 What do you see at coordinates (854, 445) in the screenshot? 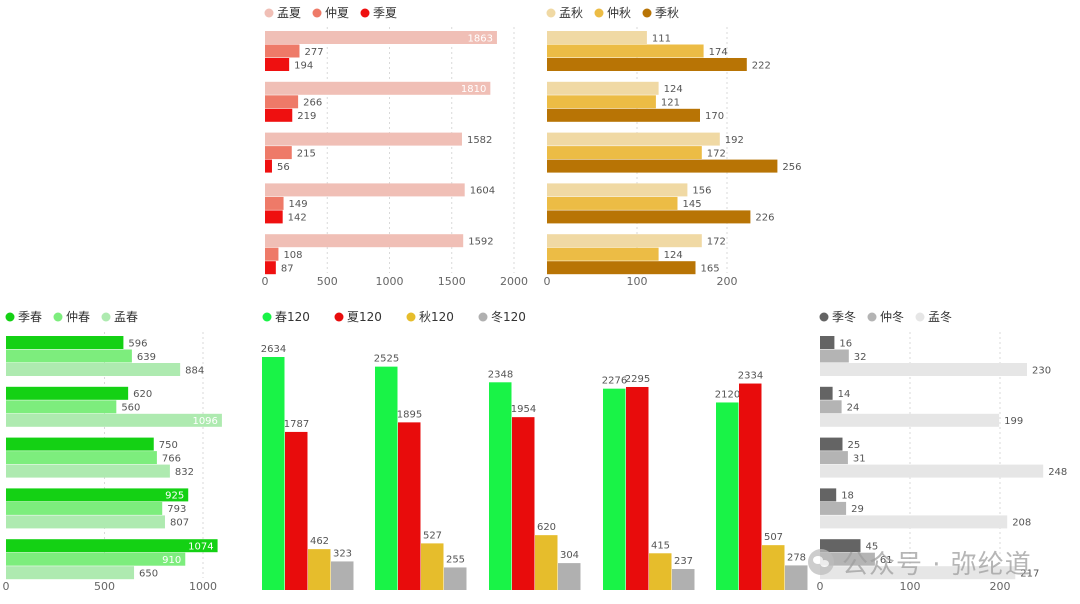
I see `data-label-winter-s0-g2: 25` at bounding box center [854, 445].